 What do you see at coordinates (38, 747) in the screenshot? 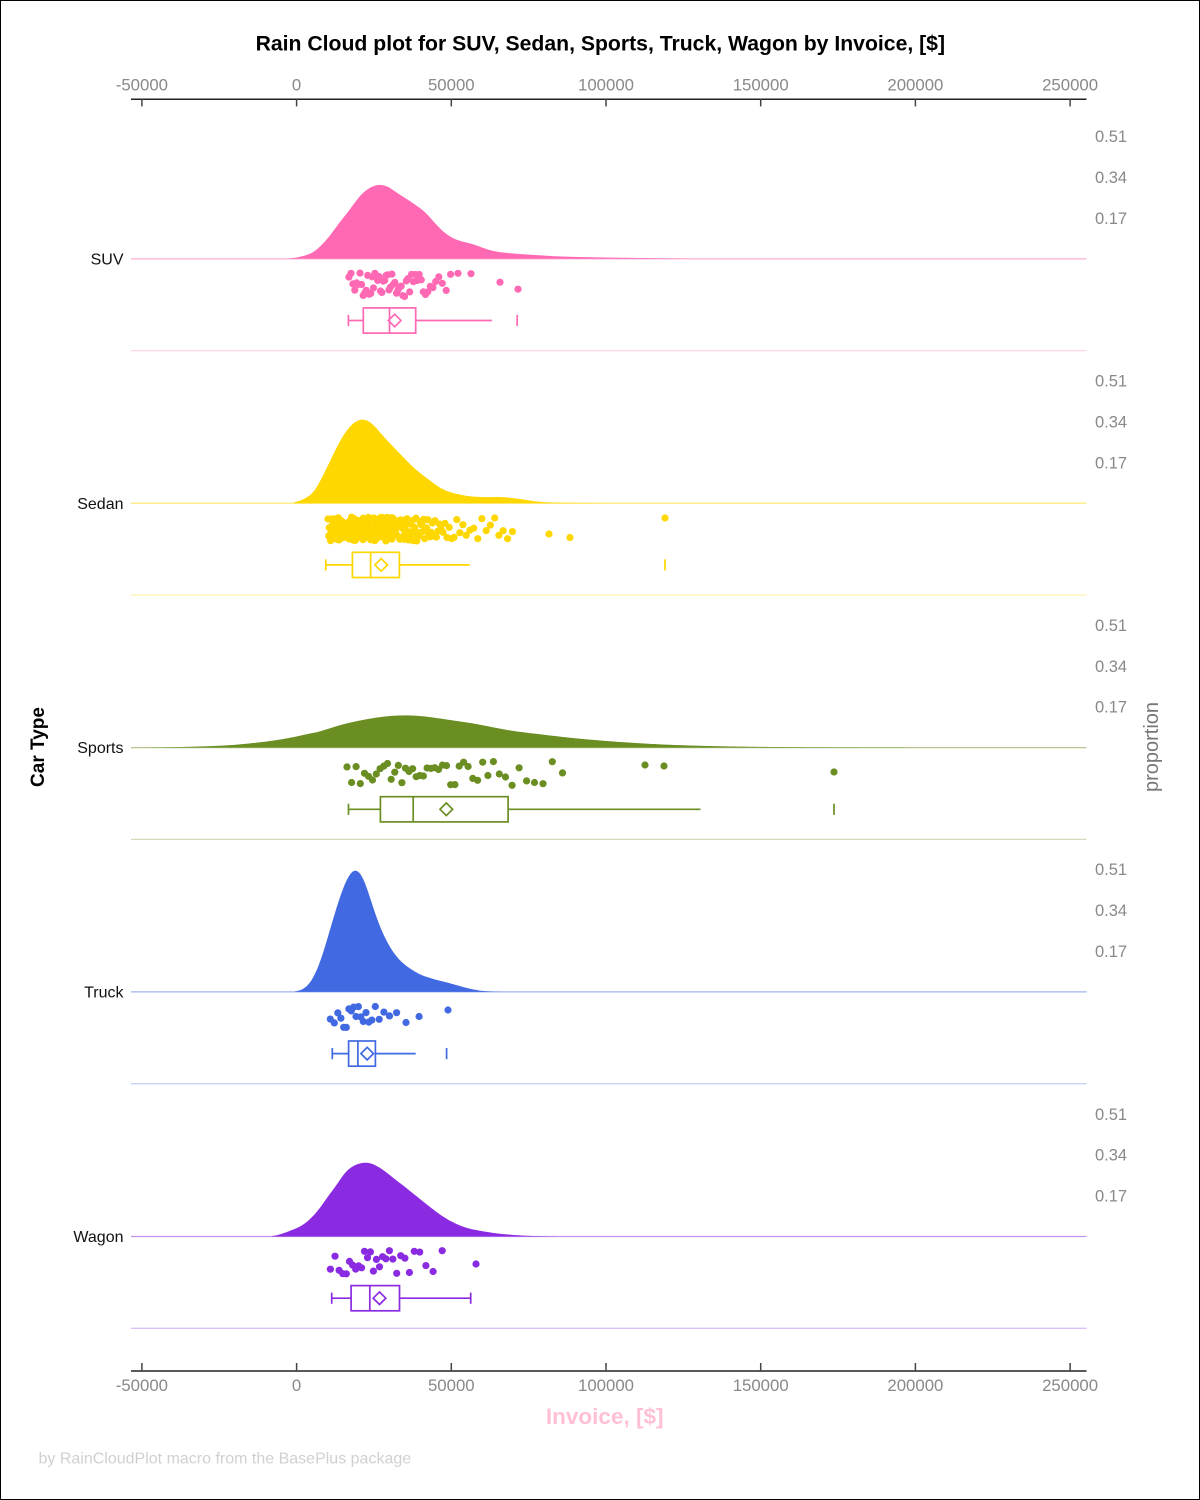
I see `svg-text: Car Type` at bounding box center [38, 747].